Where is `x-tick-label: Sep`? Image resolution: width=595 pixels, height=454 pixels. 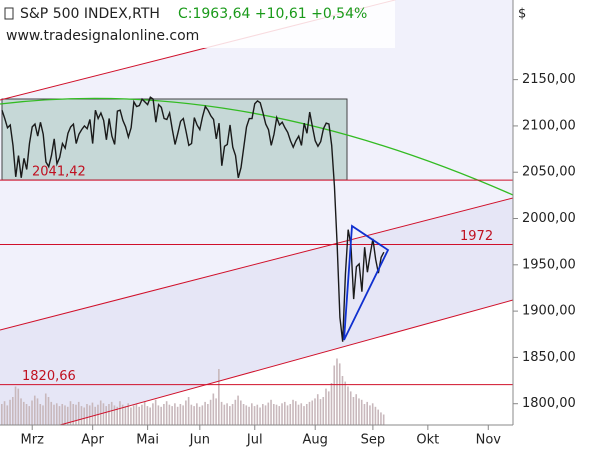 x-tick-label: Sep is located at coordinates (373, 440).